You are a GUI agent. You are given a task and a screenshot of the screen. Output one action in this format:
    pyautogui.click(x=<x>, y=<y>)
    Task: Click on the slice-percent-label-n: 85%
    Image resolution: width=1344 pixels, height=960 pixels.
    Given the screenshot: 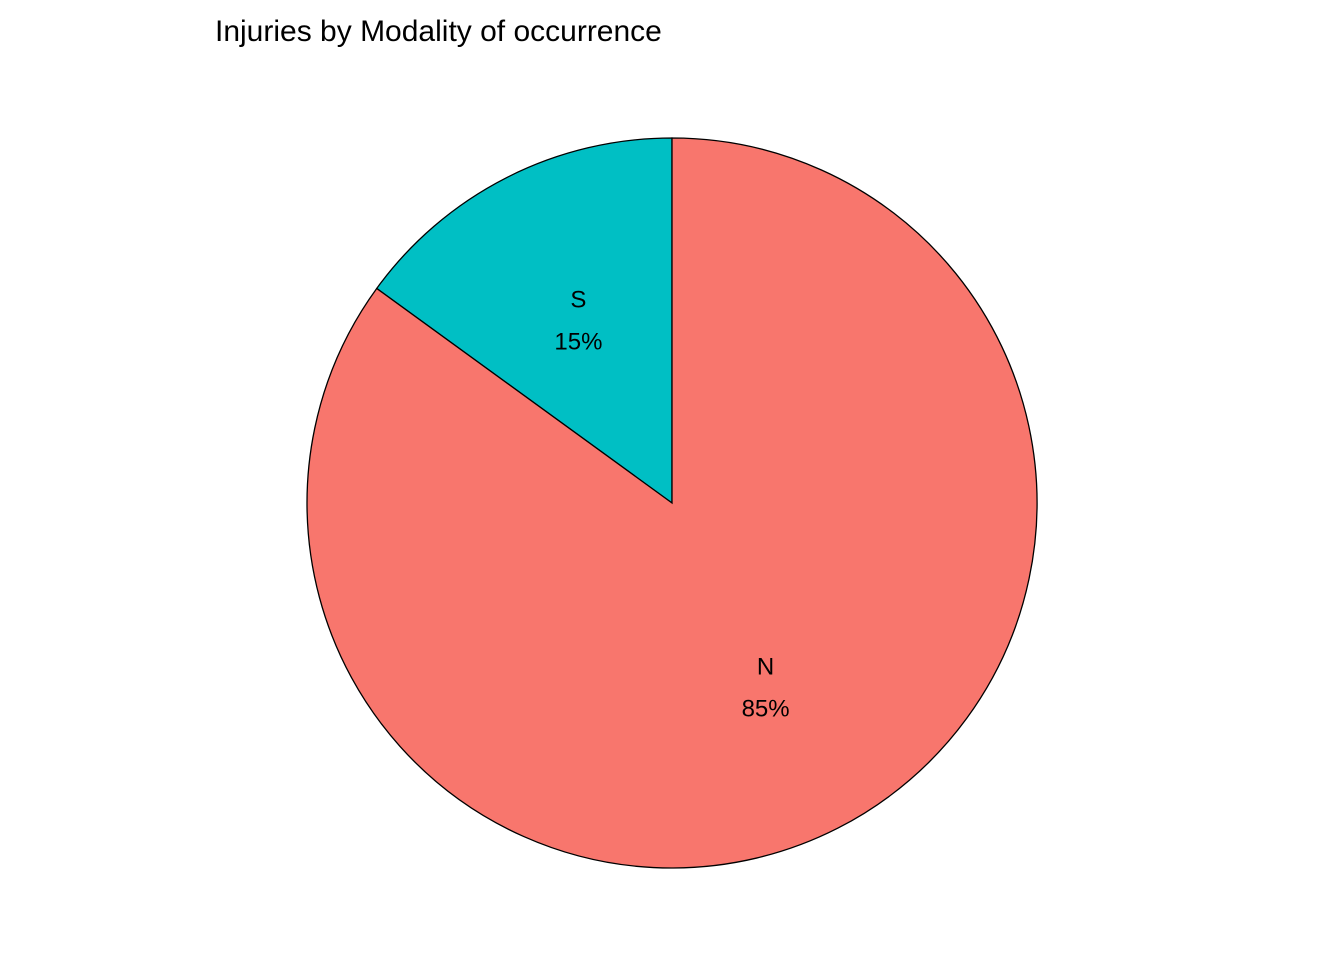 What is the action you would take?
    pyautogui.click(x=766, y=709)
    